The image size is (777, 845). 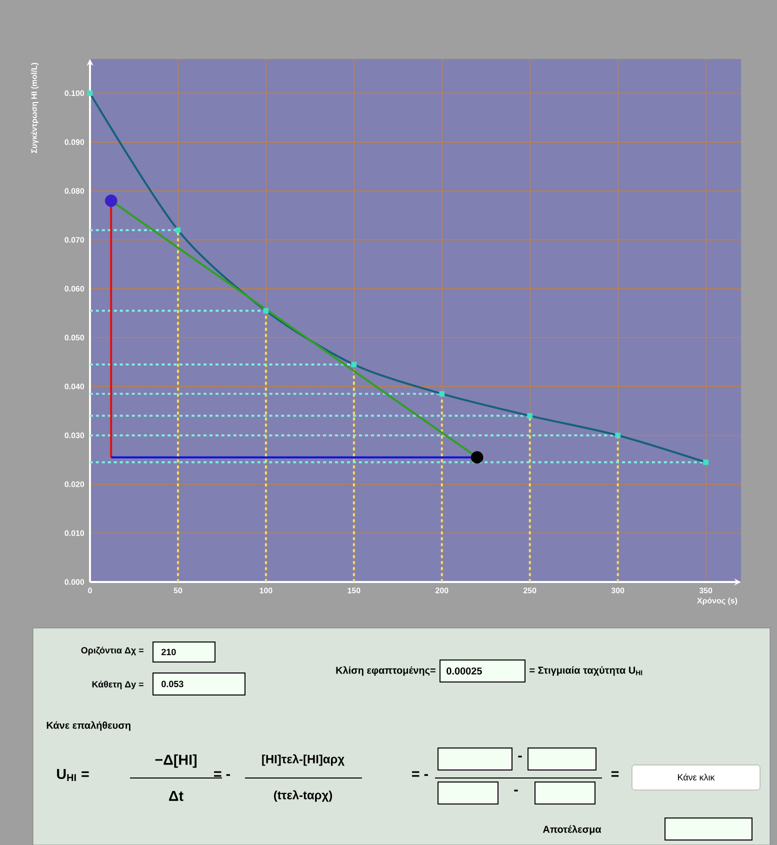 I want to click on text: Κλίση εφαπτομένης=, so click(x=386, y=671).